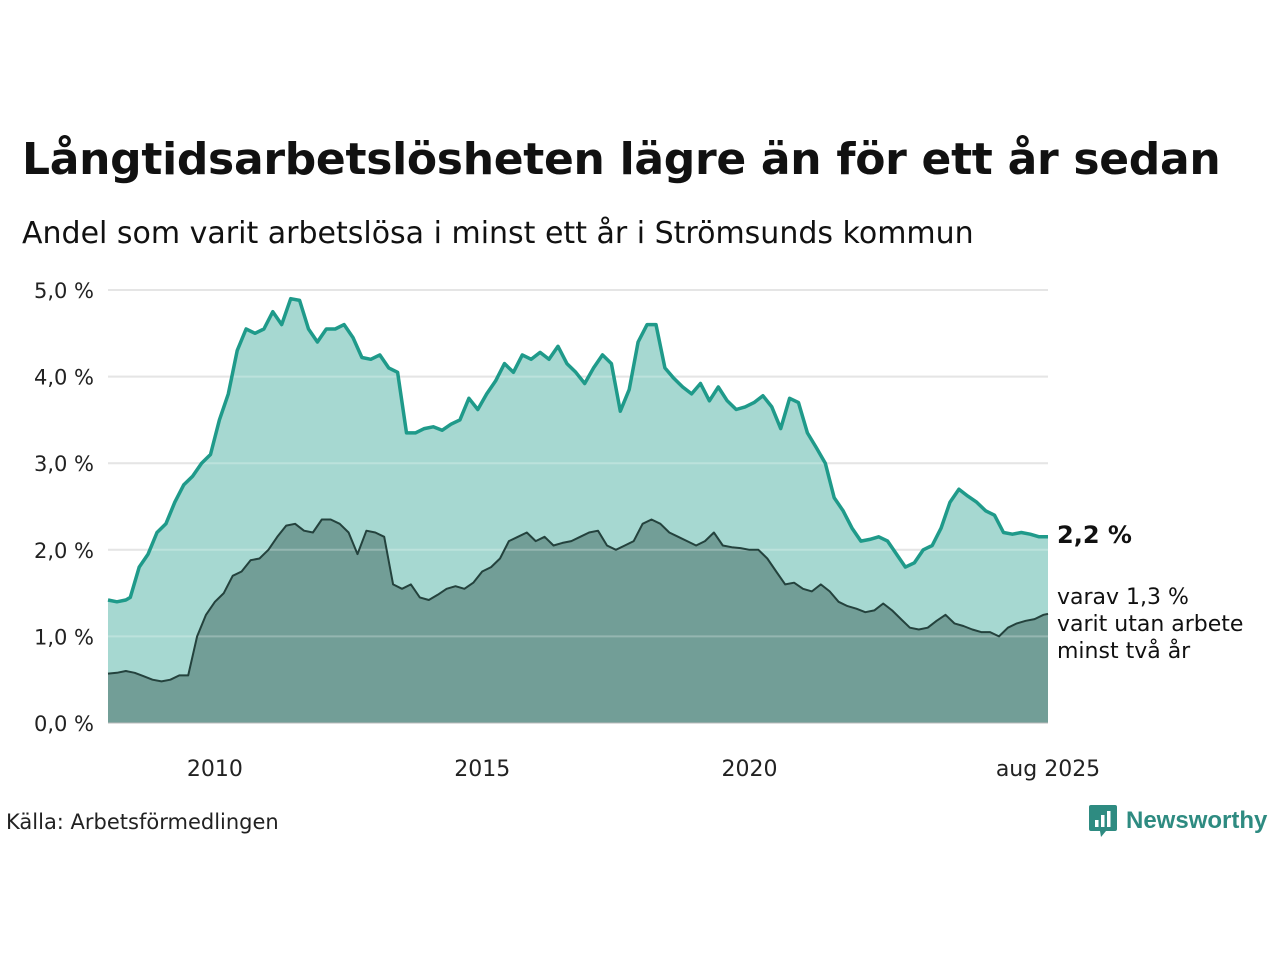 Image resolution: width=1280 pixels, height=960 pixels. Describe the element at coordinates (1123, 597) in the screenshot. I see `series-min2-end-label-line-0: varav 1,3 %` at that location.